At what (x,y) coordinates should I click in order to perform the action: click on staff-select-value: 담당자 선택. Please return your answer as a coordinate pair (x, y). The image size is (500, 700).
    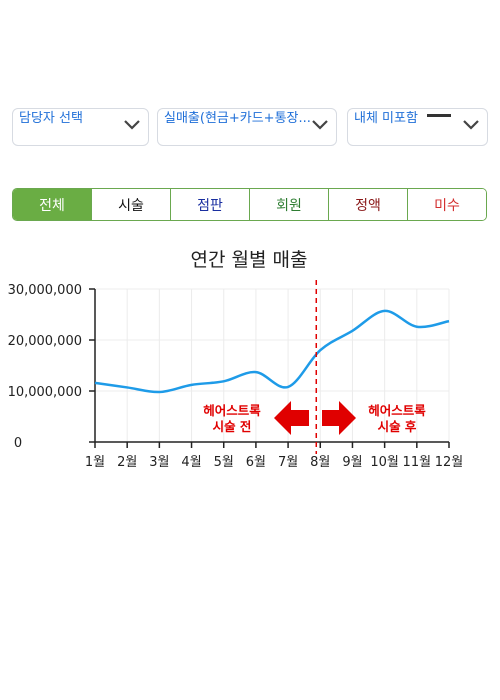
    Looking at the image, I should click on (51, 118).